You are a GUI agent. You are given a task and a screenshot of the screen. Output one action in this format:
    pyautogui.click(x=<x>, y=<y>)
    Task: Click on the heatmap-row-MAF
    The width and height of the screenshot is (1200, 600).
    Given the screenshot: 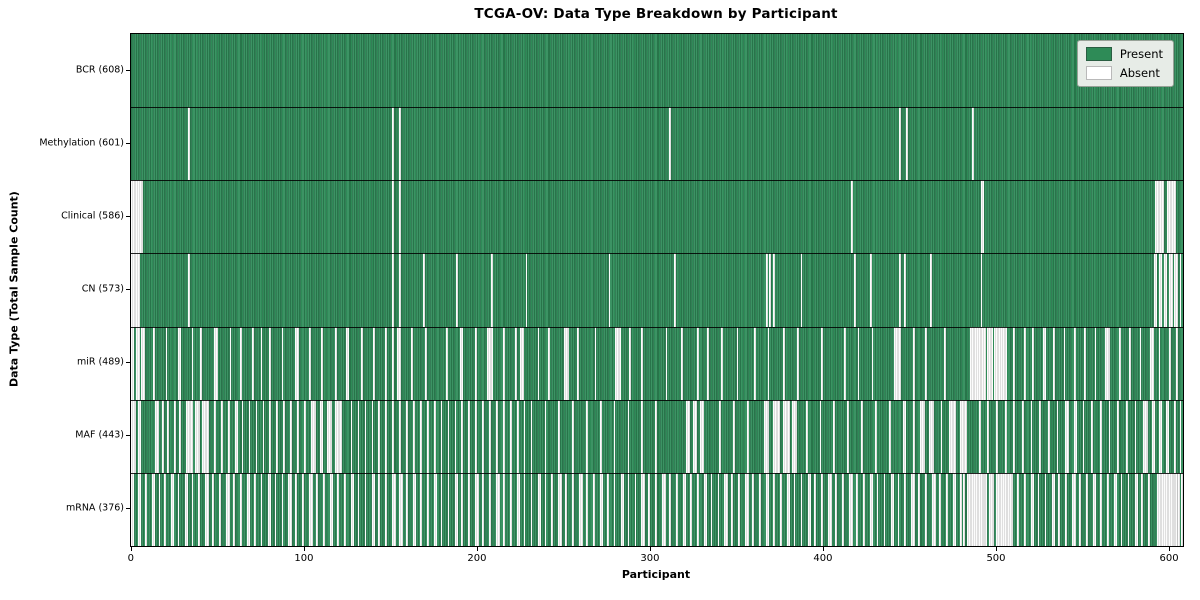 What is the action you would take?
    pyautogui.click(x=657, y=436)
    